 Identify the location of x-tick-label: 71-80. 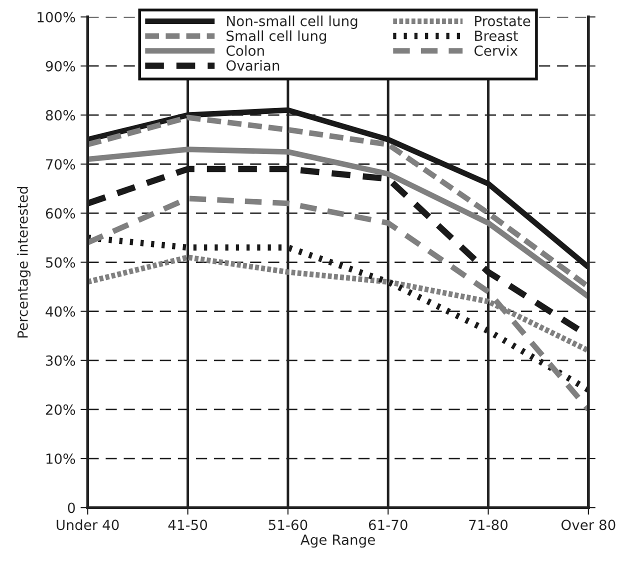
(488, 525).